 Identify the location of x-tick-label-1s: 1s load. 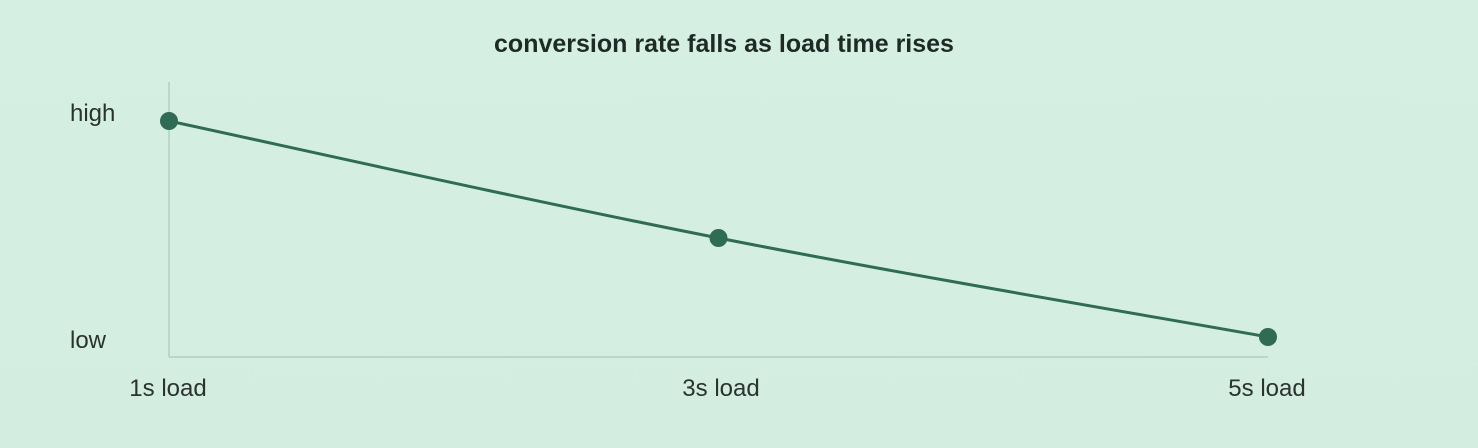
(167, 388).